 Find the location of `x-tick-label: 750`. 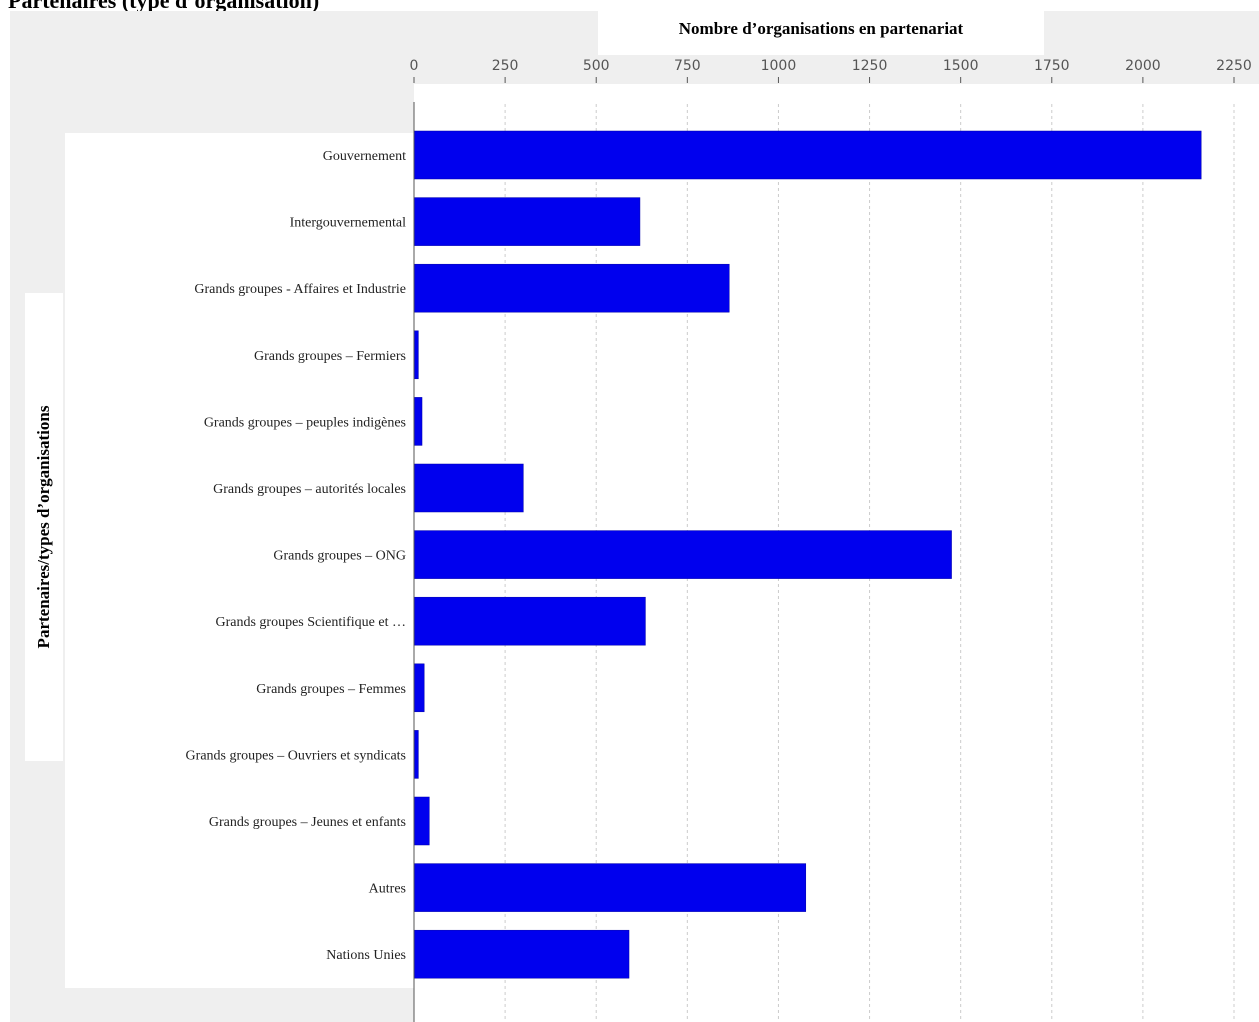

x-tick-label: 750 is located at coordinates (687, 66).